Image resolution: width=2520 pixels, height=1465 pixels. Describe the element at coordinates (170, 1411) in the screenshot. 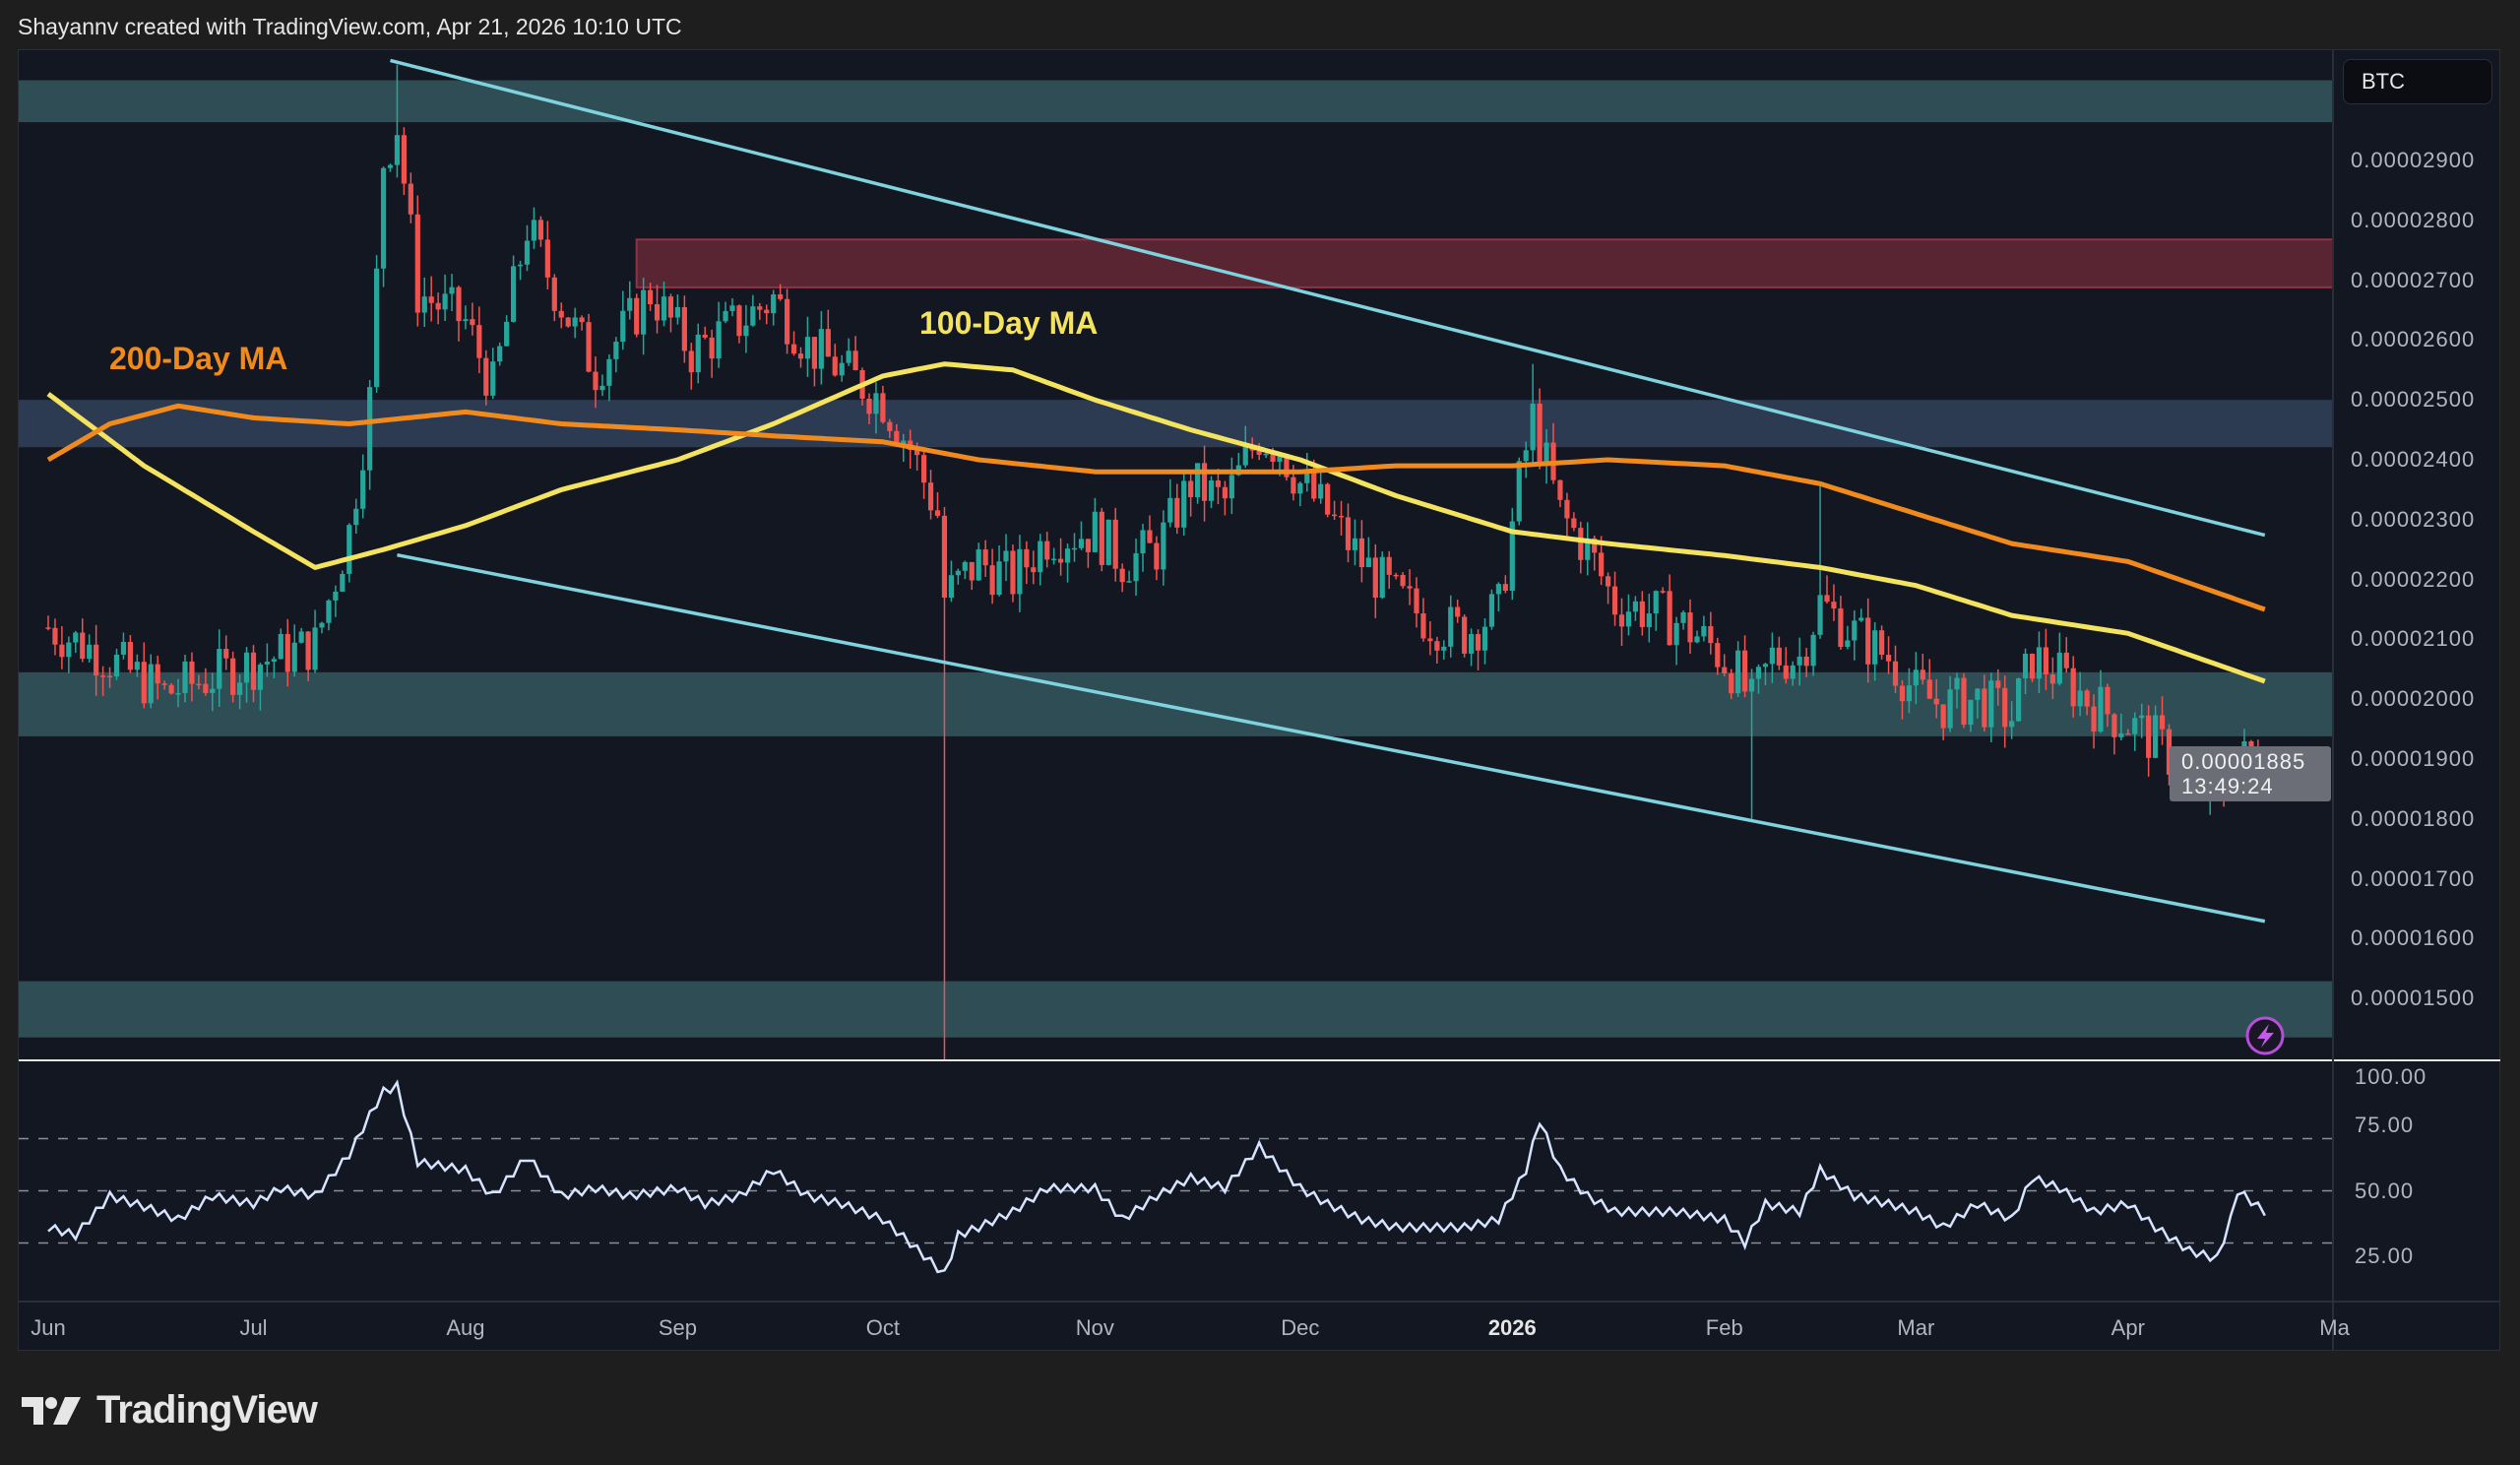

I see `tradingview-logo: TradingView` at that location.